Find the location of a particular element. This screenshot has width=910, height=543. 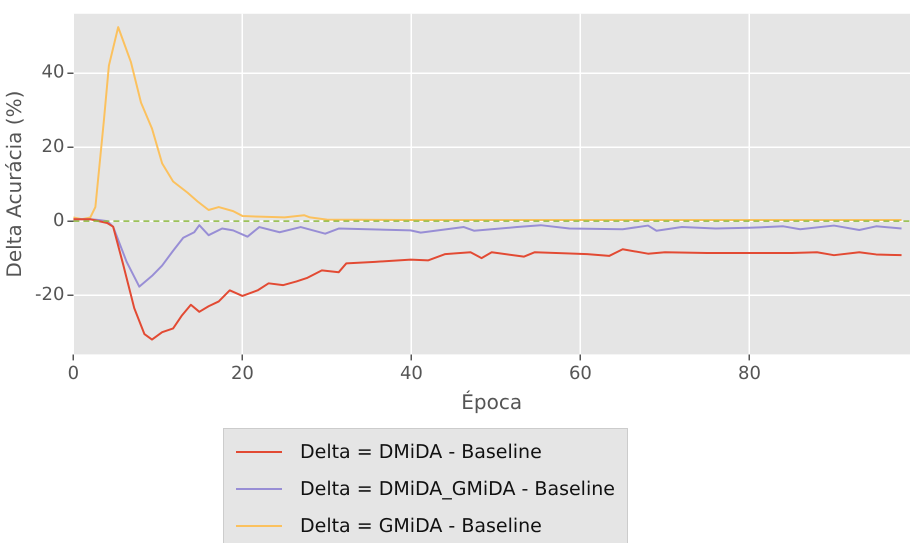

legend-label: Delta = DMiDA_GMiDA - Baseline is located at coordinates (457, 489).